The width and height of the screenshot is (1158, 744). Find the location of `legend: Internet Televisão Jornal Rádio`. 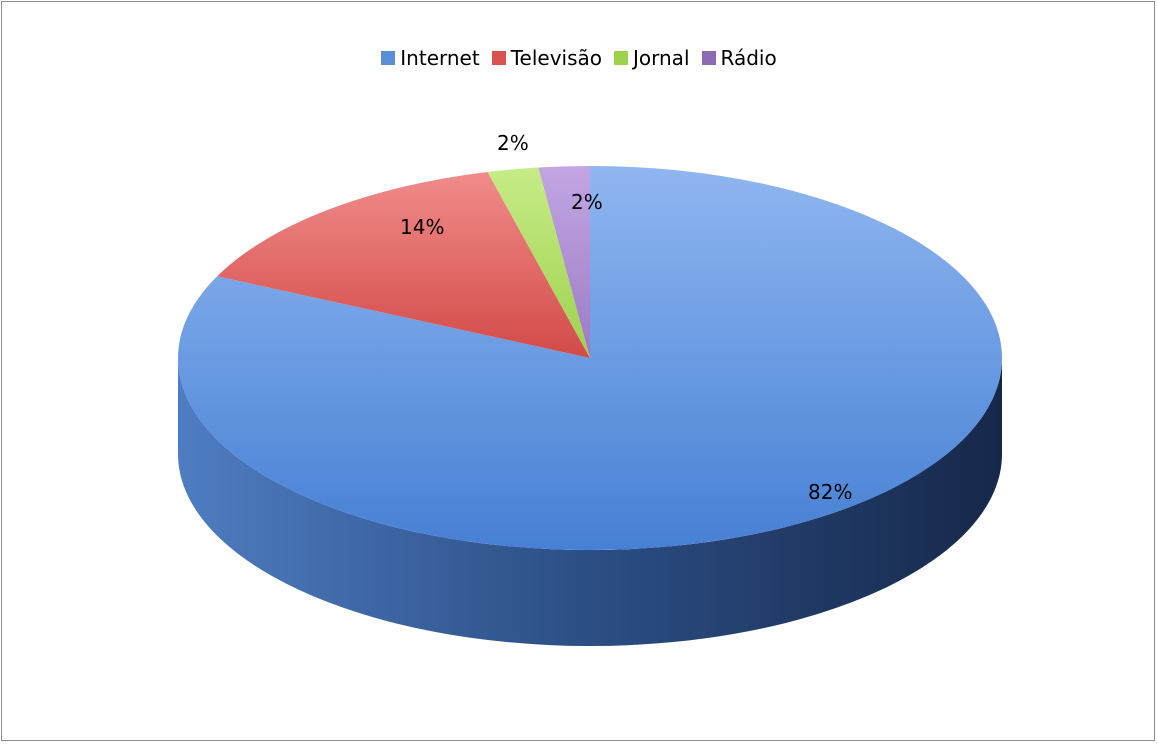

legend: Internet Televisão Jornal Rádio is located at coordinates (579, 58).